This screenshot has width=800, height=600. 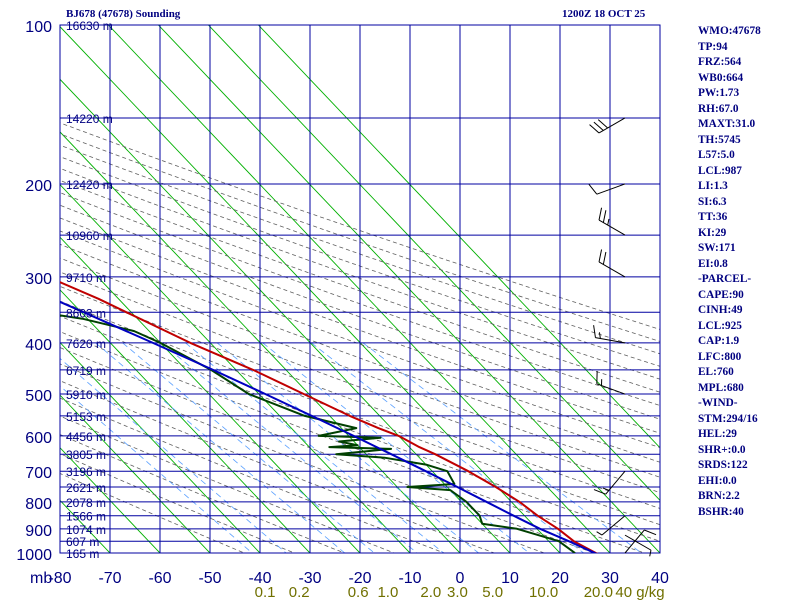 I want to click on x-tick-label: -10, so click(x=409, y=578).